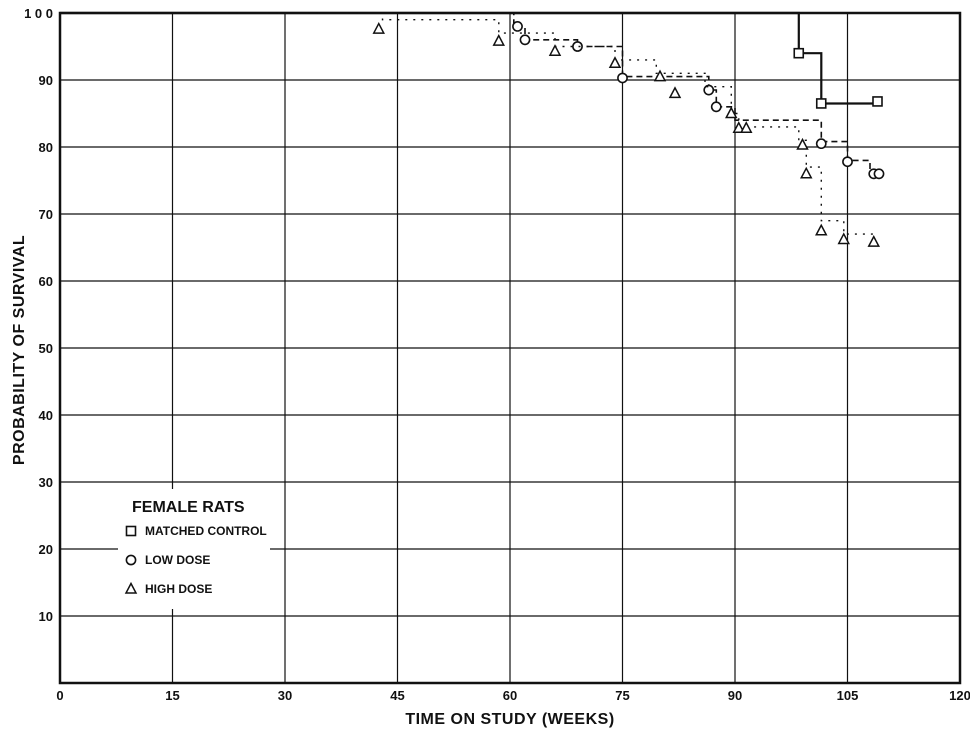 This screenshot has height=729, width=970. I want to click on y-tick-label: 1 0 0, so click(38, 13).